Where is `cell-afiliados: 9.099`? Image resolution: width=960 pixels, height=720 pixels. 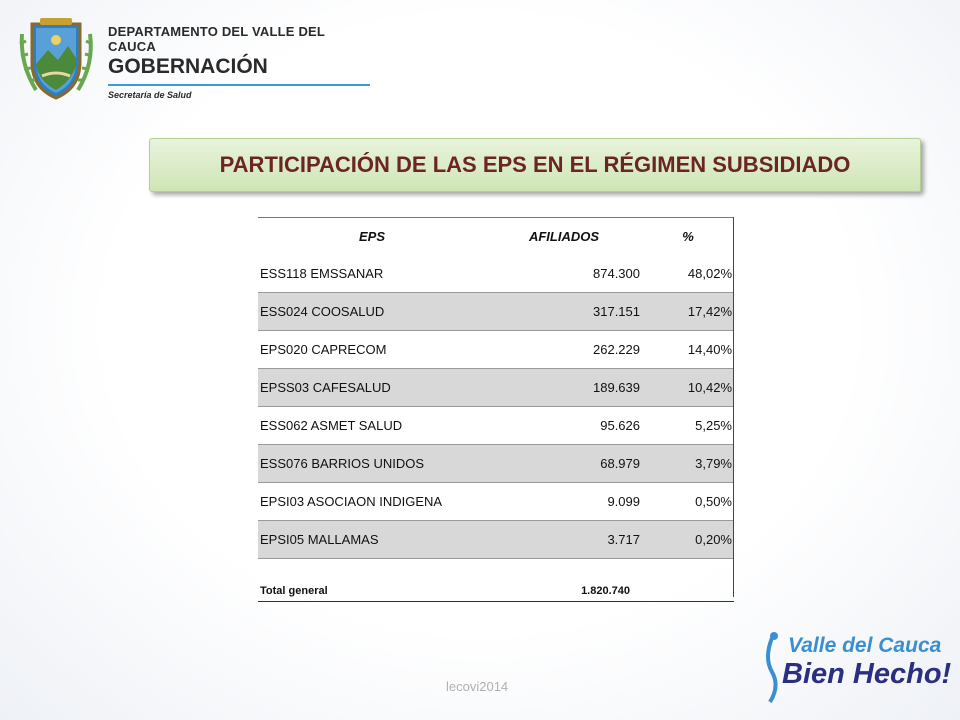
cell-afiliados: 9.099 is located at coordinates (564, 501).